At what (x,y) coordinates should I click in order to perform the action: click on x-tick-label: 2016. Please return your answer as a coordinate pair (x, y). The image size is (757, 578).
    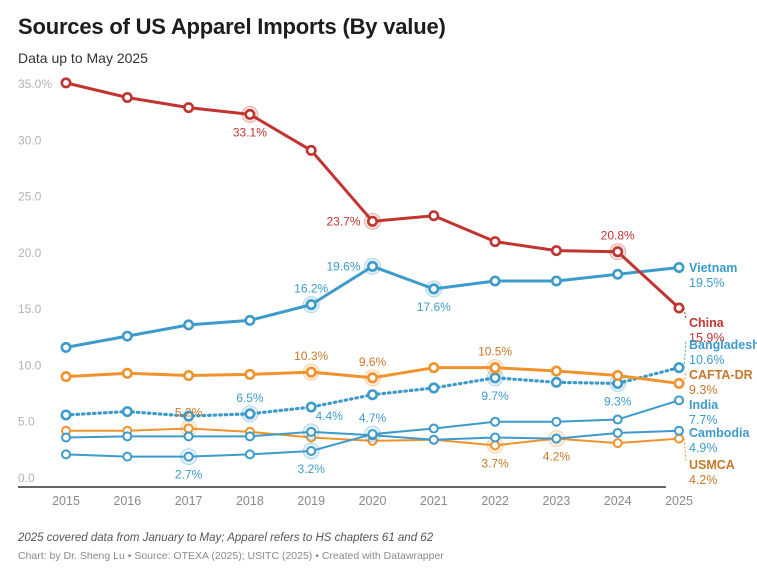
    Looking at the image, I should click on (127, 501).